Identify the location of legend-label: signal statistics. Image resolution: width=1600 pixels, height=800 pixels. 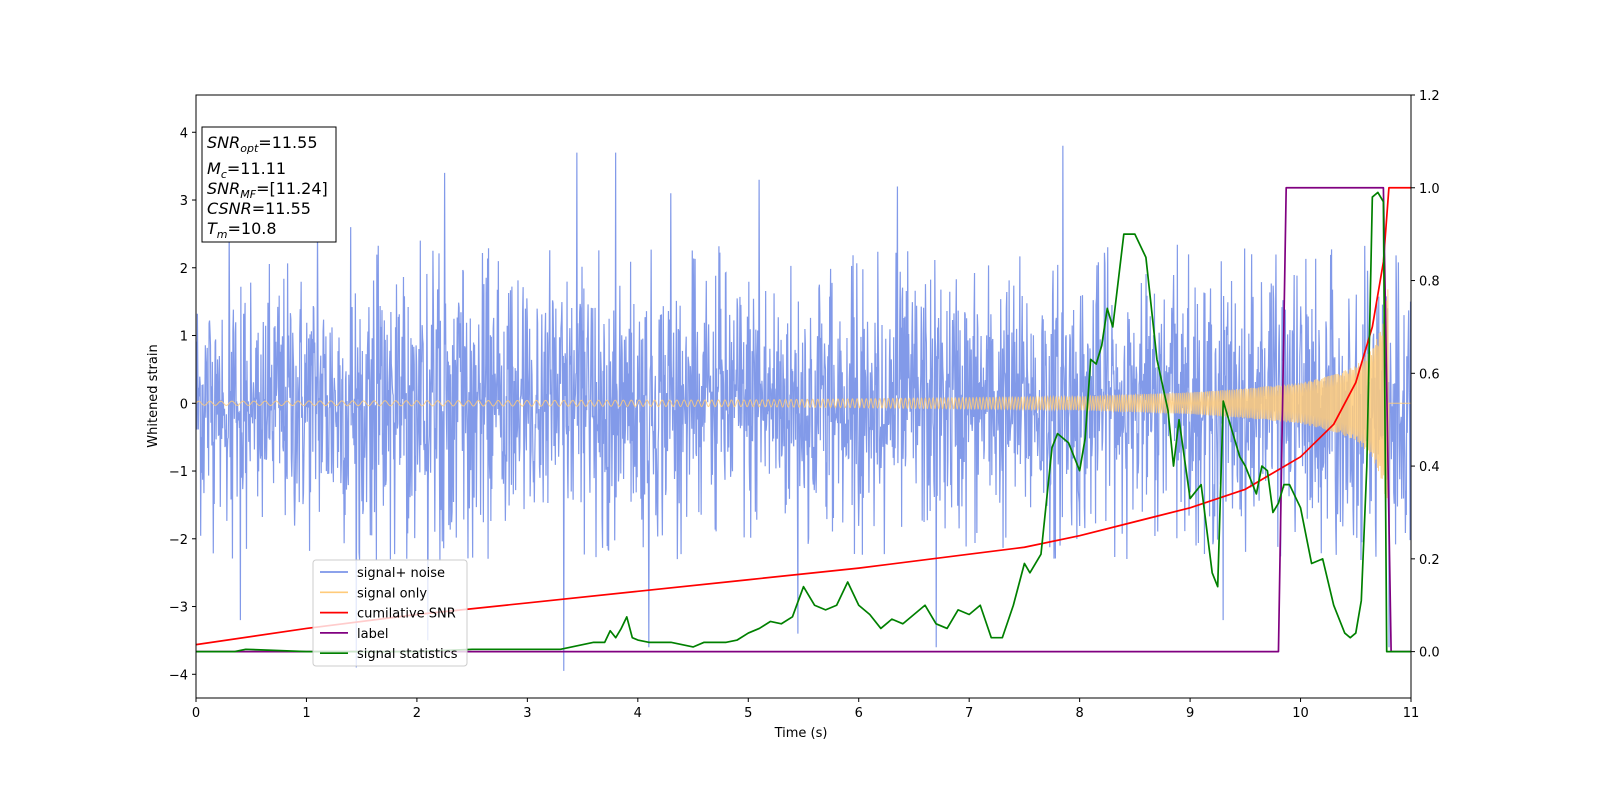
(407, 654).